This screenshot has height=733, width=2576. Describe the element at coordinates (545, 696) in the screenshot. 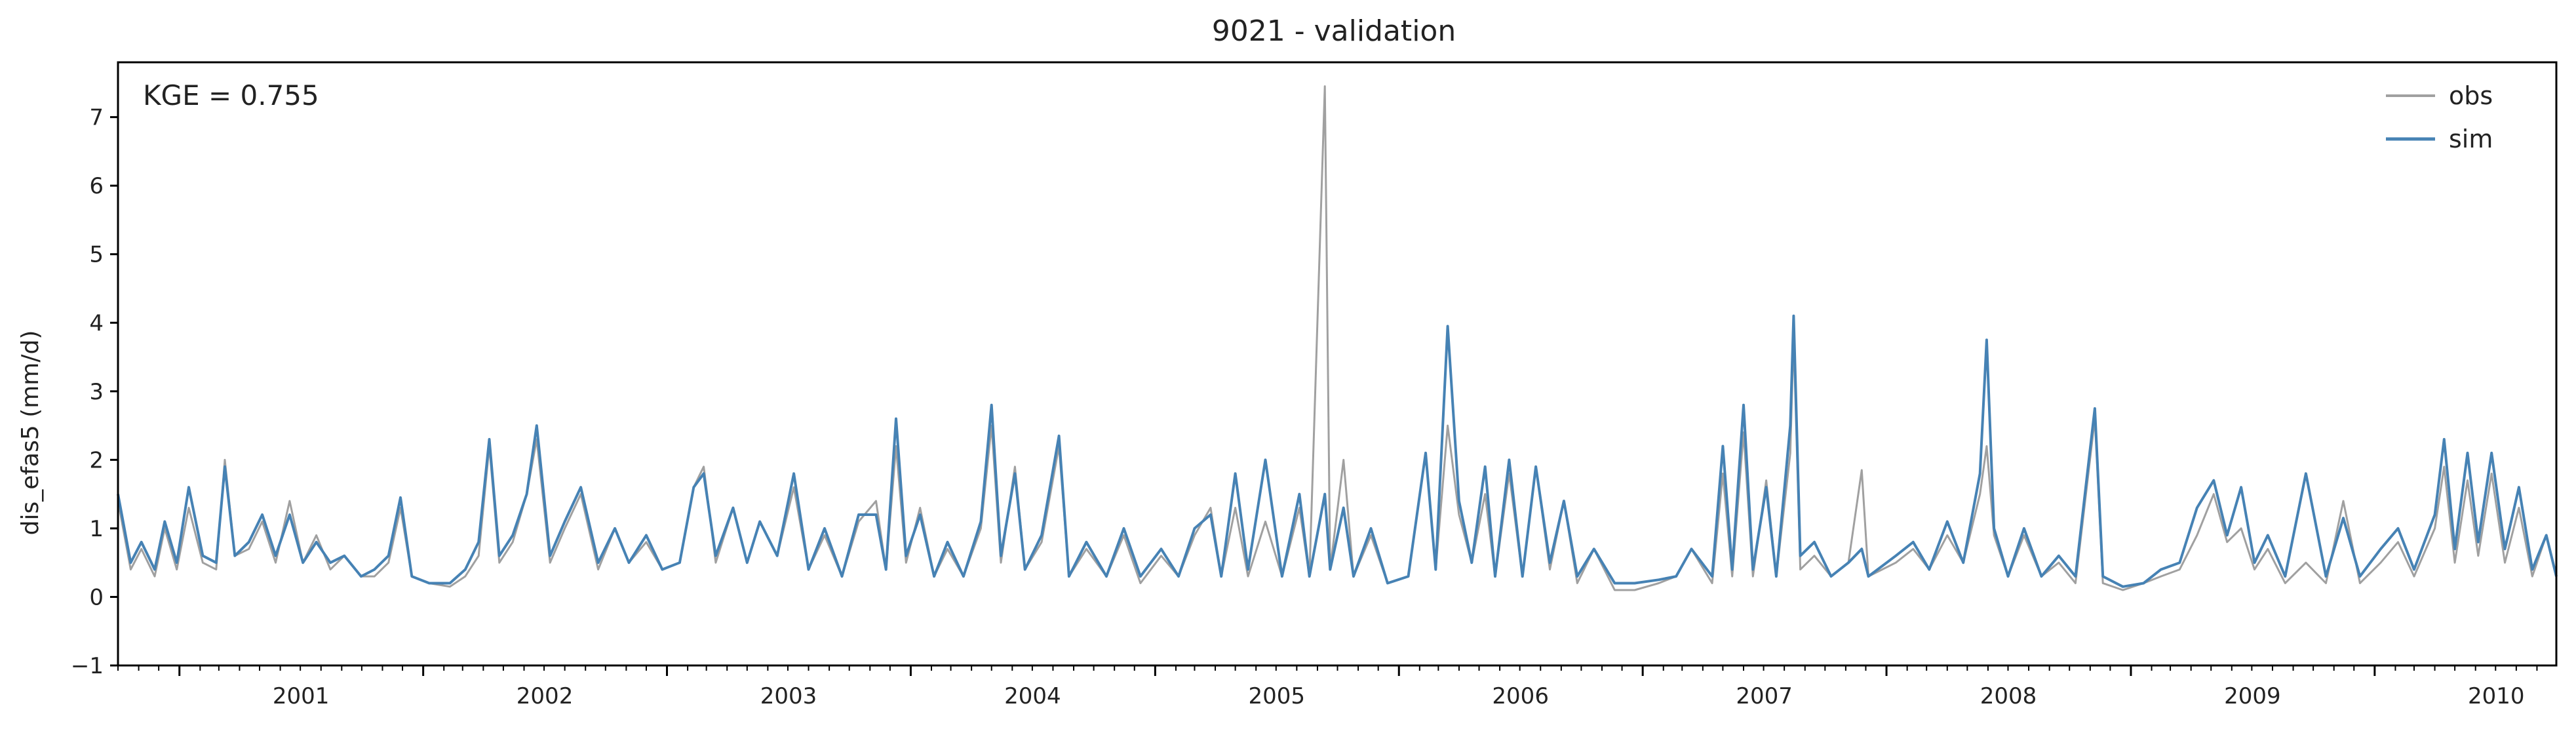

I see `x-tick-label-2002: 2002` at that location.